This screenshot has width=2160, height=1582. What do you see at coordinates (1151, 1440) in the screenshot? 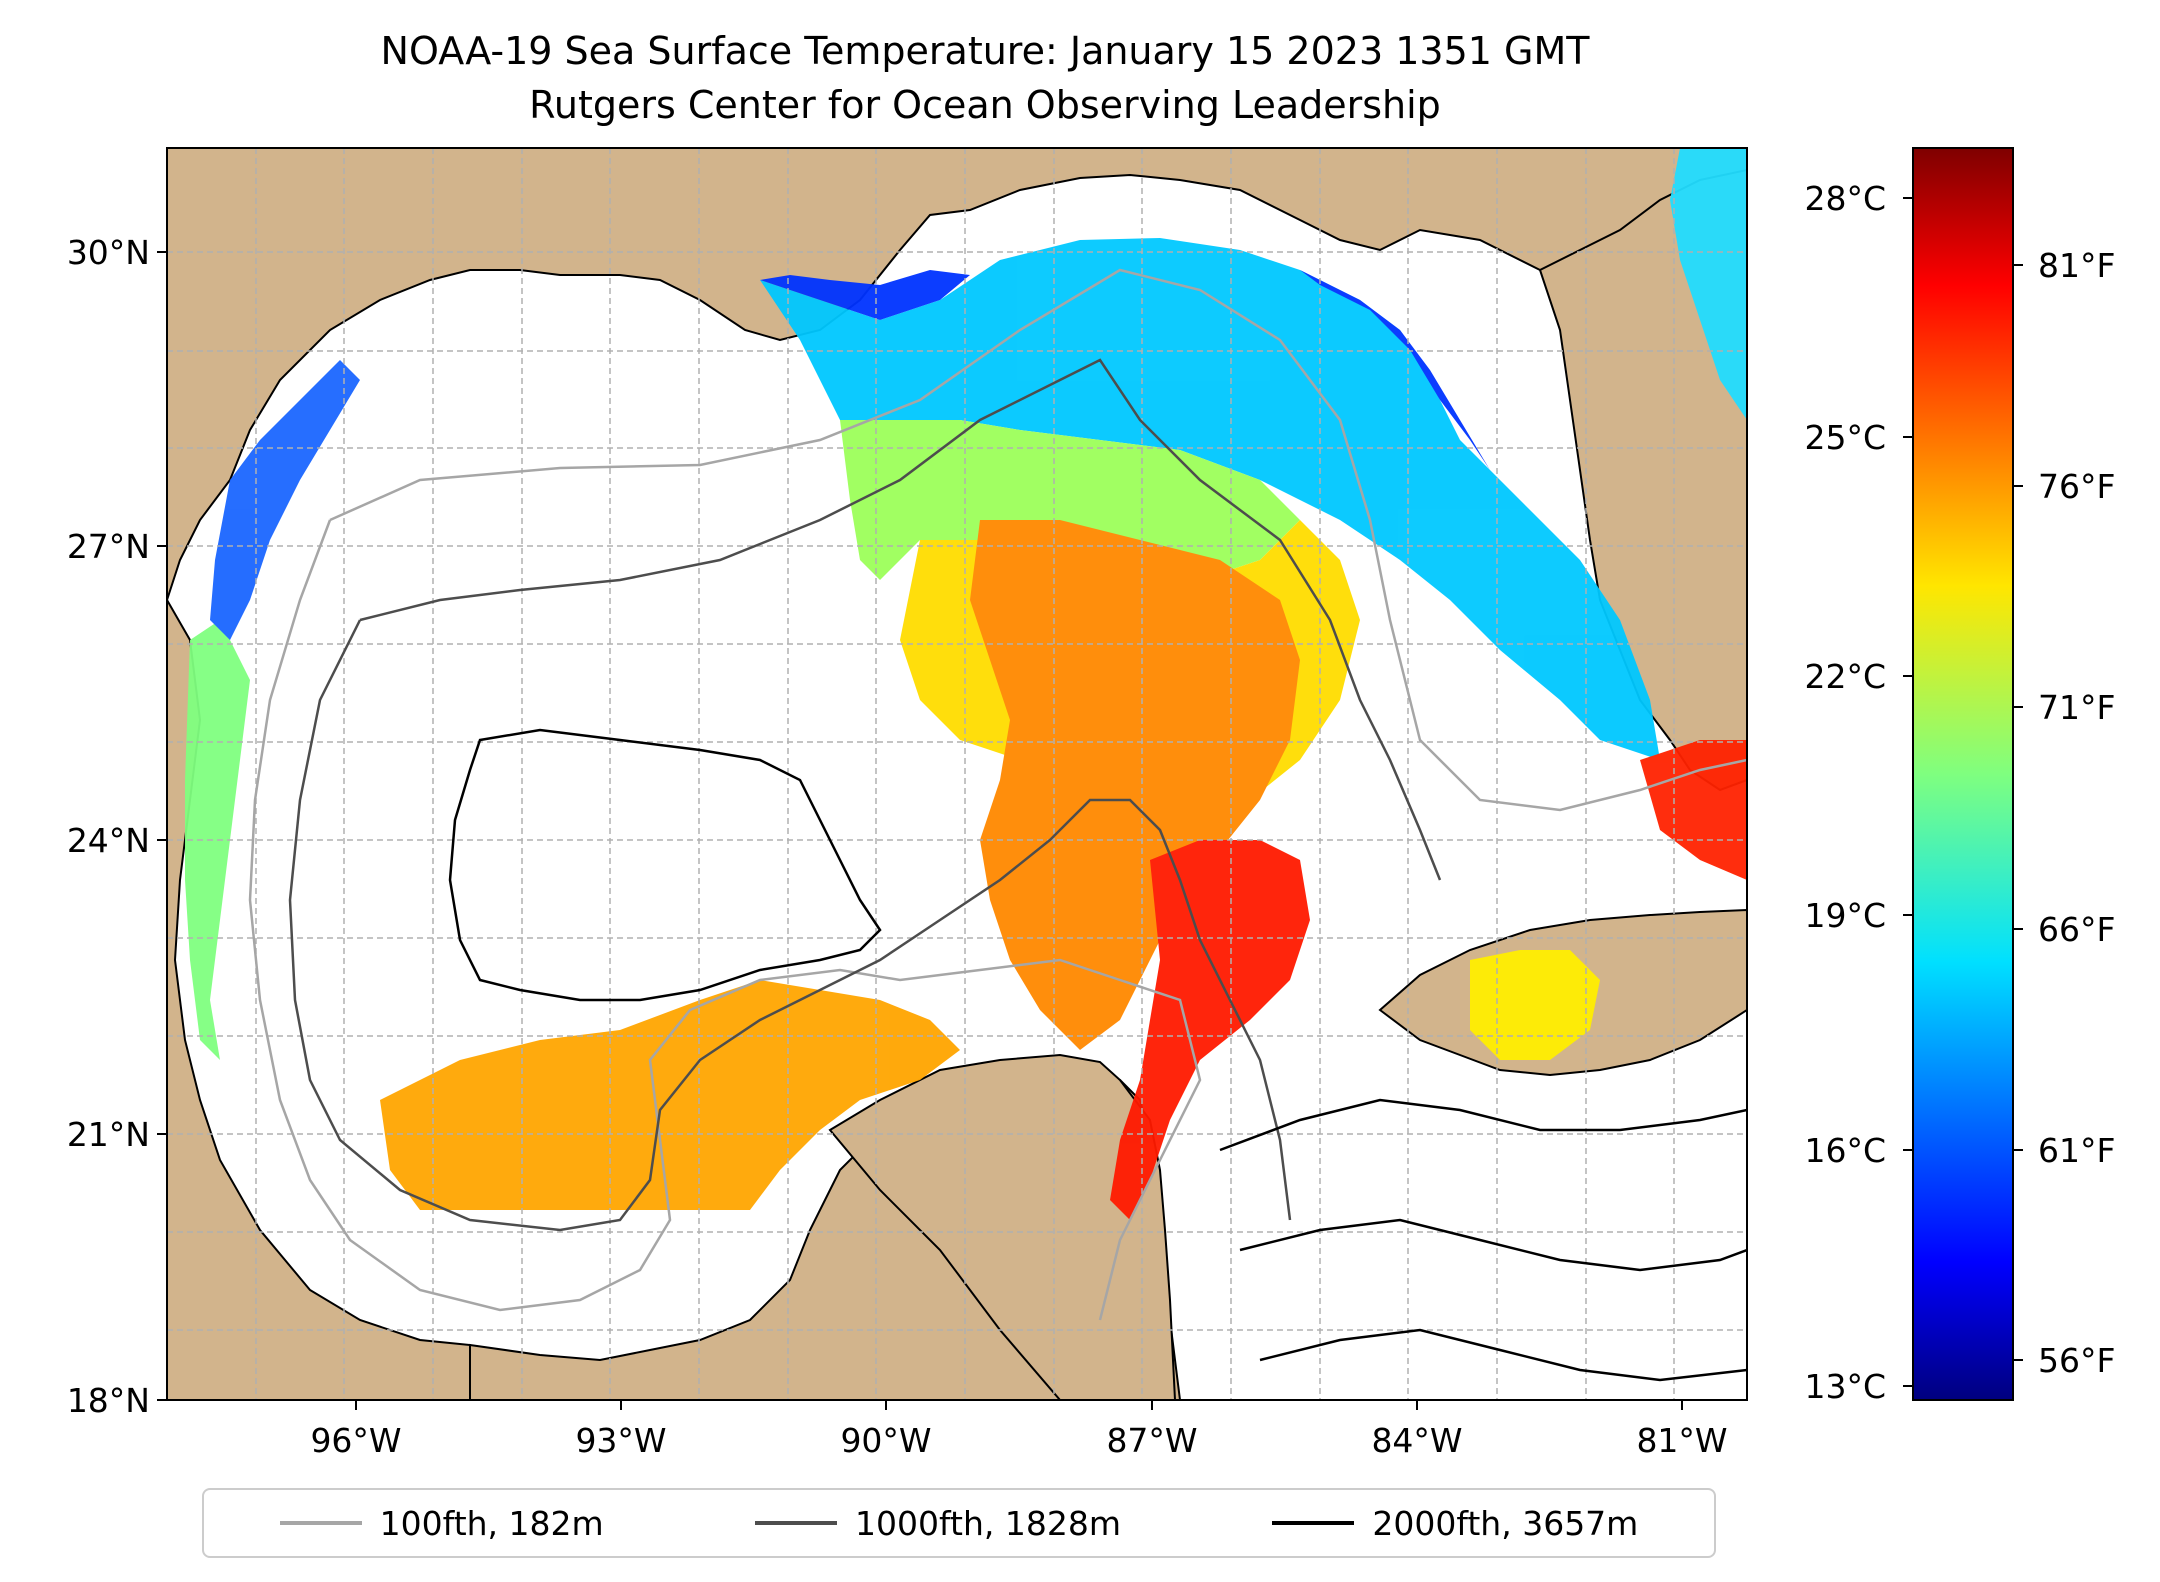
I see `lon-label-87w: 87°W` at bounding box center [1151, 1440].